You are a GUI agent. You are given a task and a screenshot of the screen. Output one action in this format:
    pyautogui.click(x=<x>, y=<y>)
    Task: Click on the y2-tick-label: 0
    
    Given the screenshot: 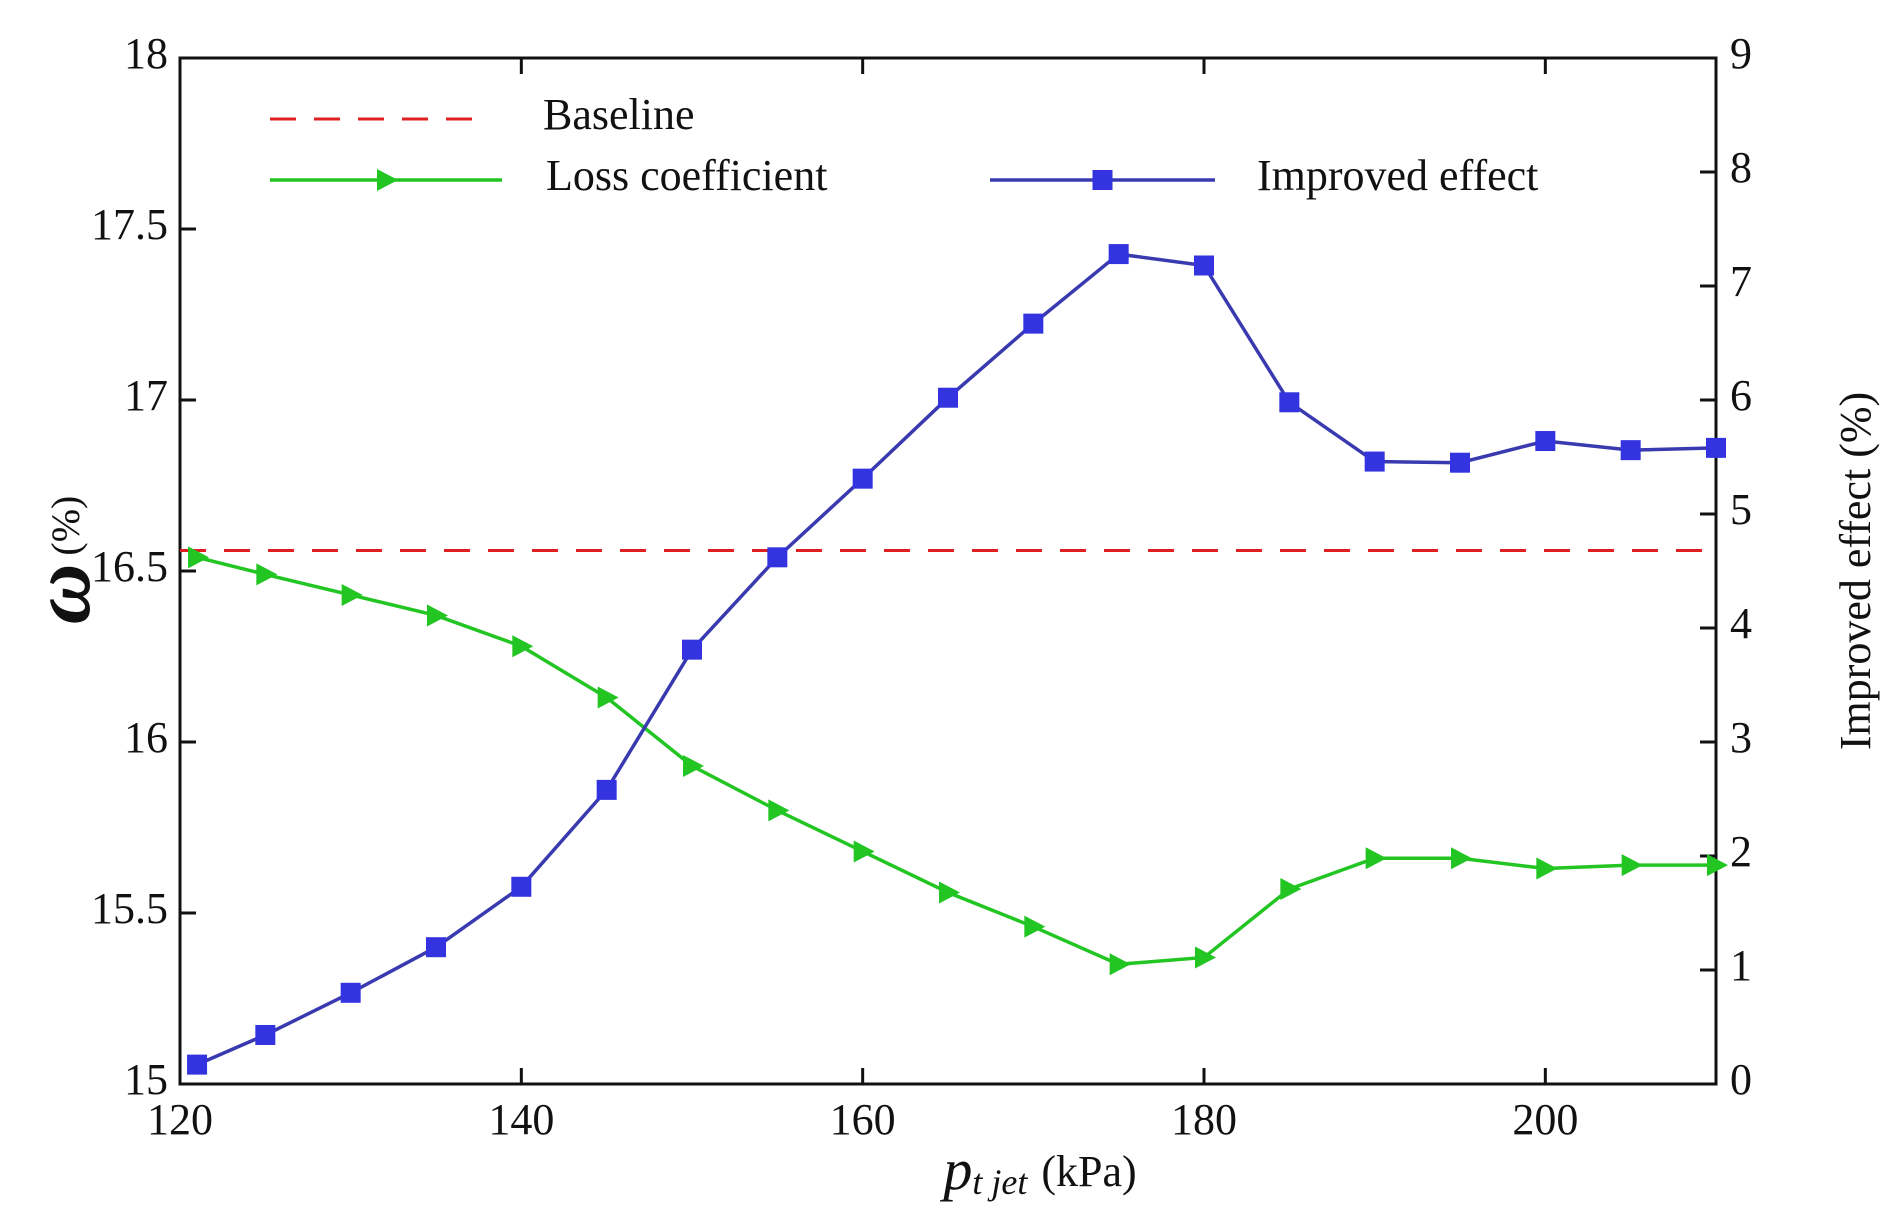 What is the action you would take?
    pyautogui.click(x=1741, y=1079)
    